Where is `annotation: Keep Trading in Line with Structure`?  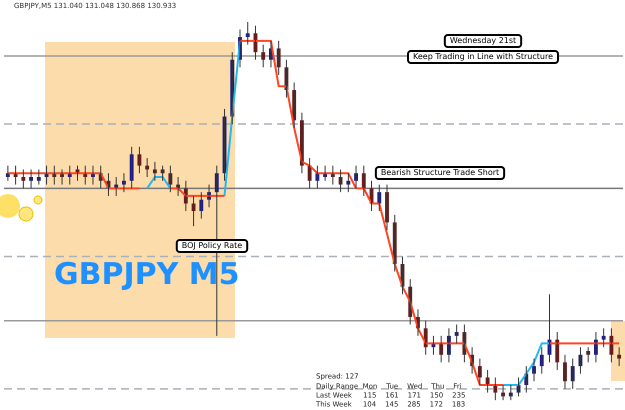
annotation: Keep Trading in Line with Structure is located at coordinates (483, 57).